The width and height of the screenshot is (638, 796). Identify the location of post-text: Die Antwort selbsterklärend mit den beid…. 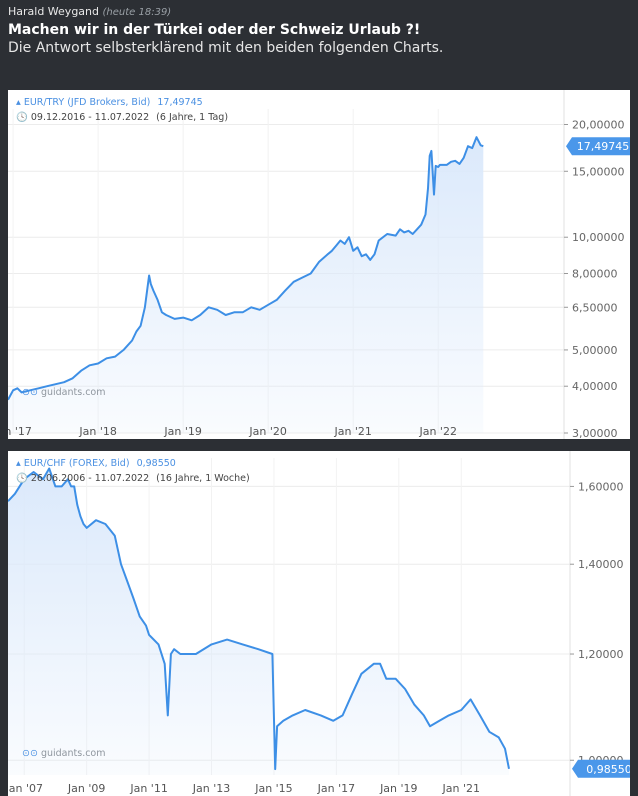
(226, 48).